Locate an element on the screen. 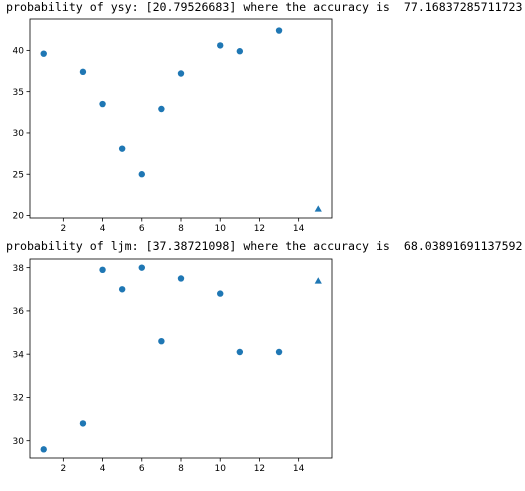 Image resolution: width=525 pixels, height=491 pixels. y-tick-label: 32 is located at coordinates (18, 399).